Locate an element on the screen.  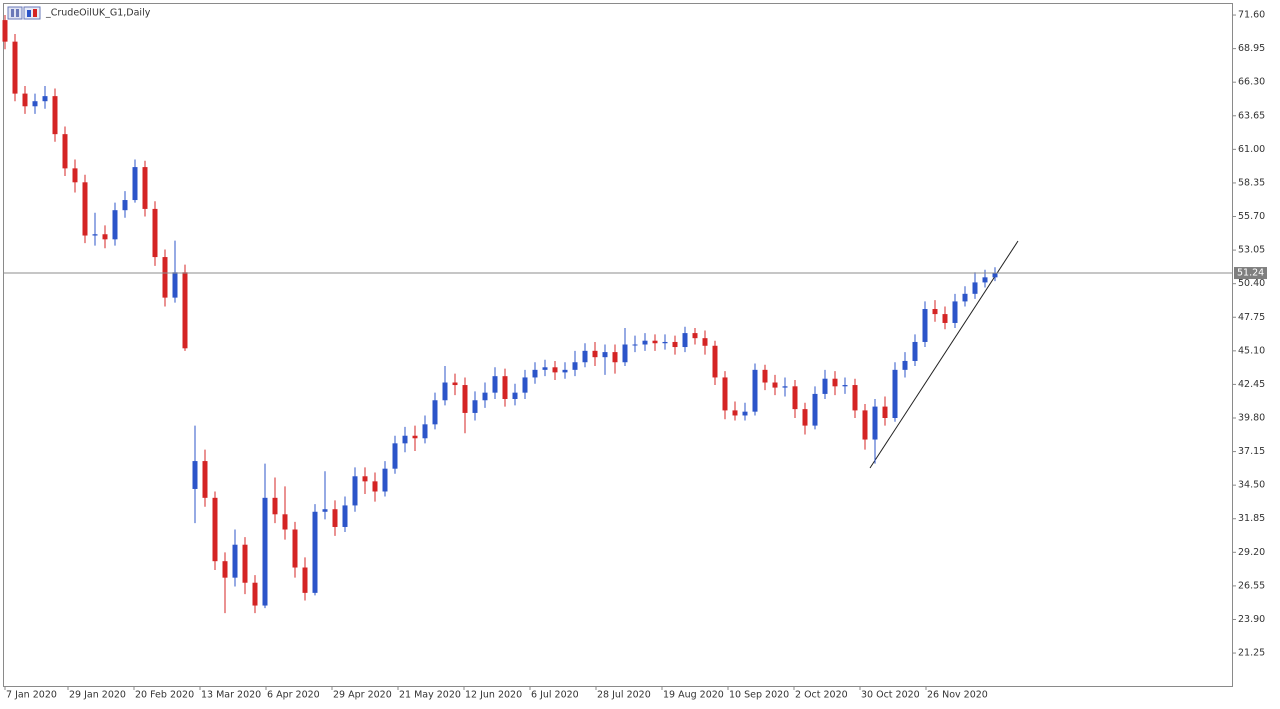
icon-bar is located at coordinates (12, 13).